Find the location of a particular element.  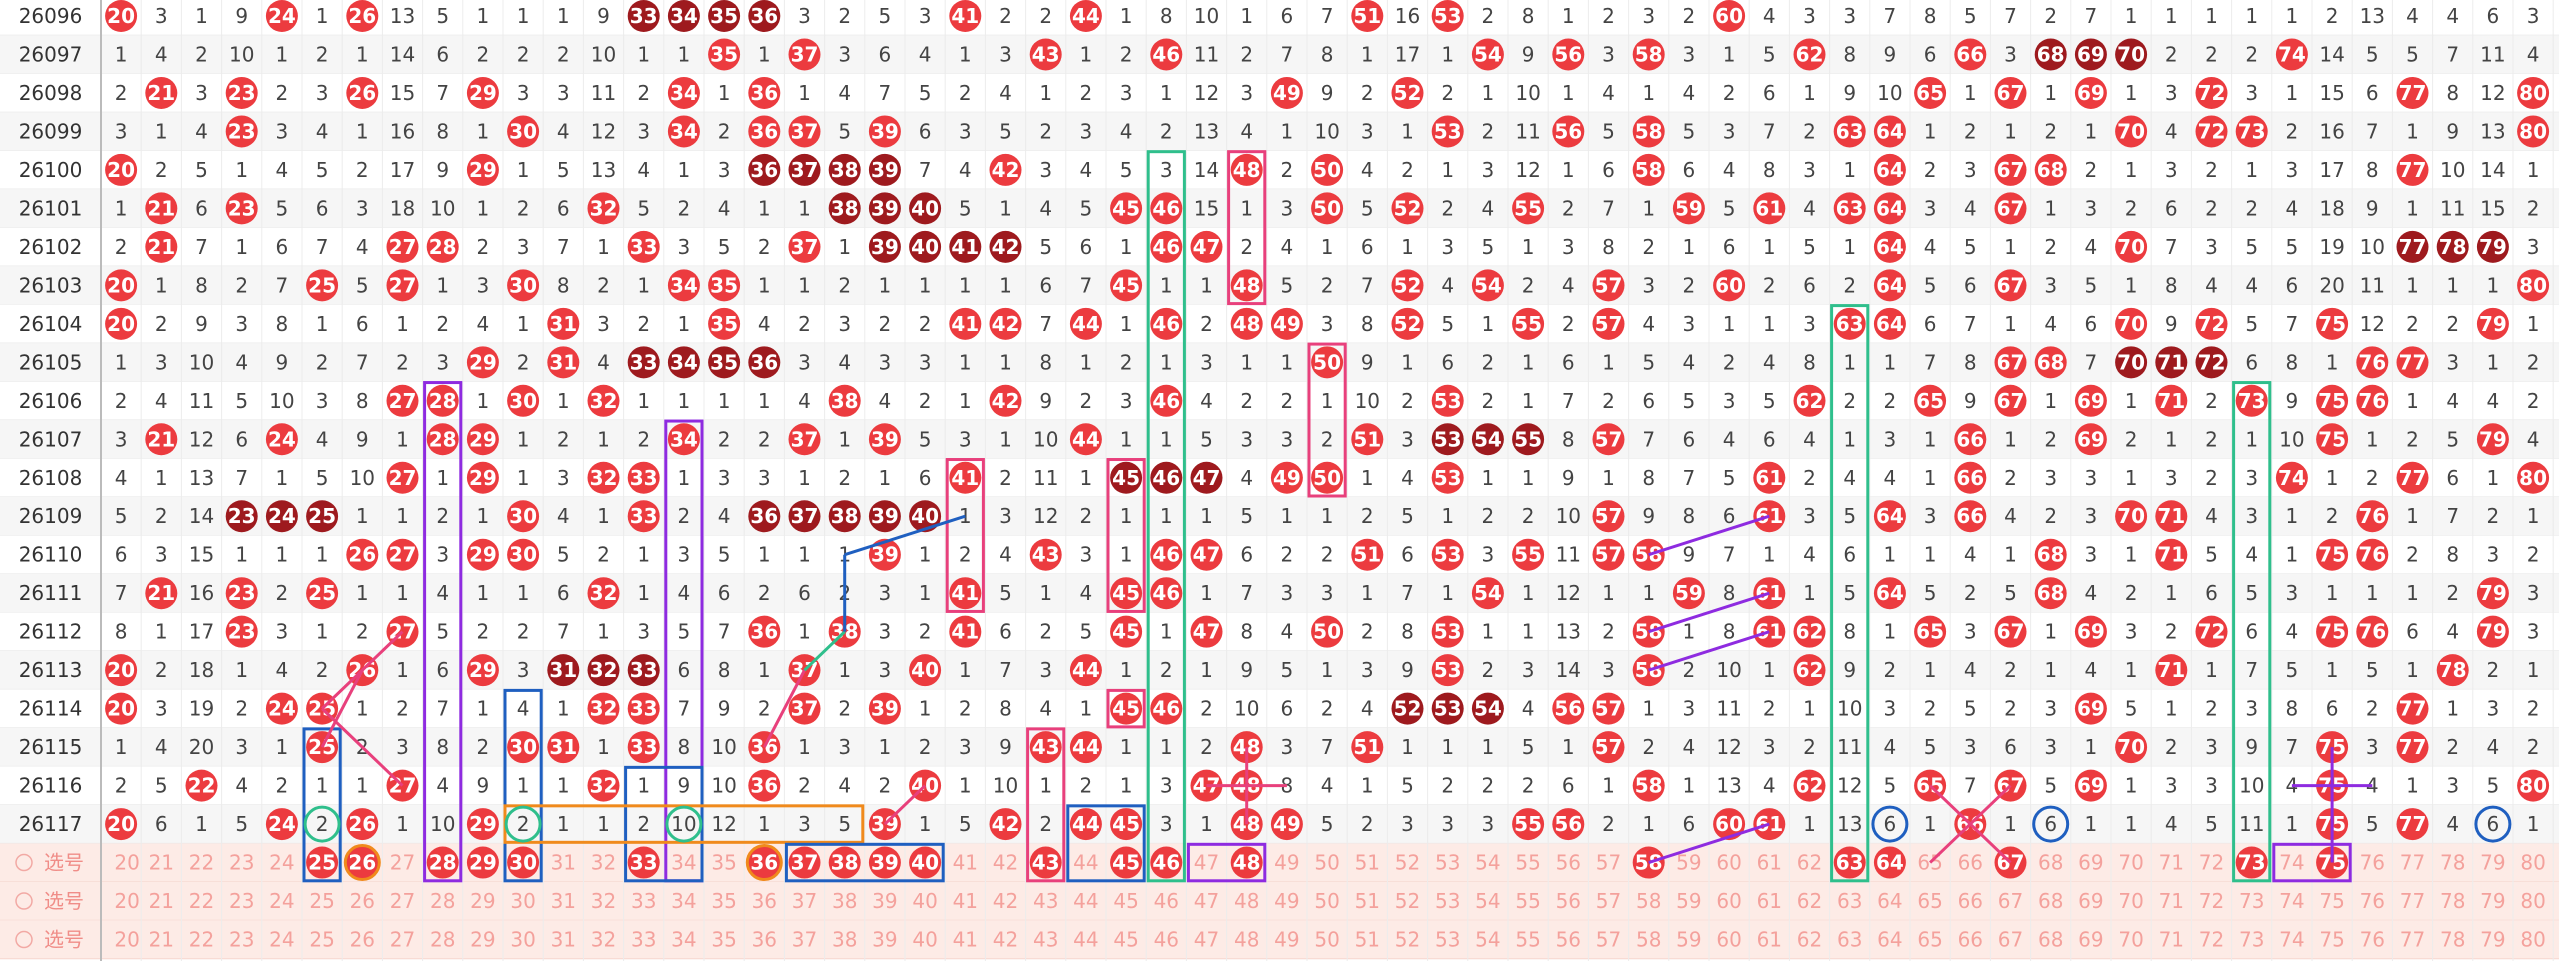

picked-number: 63 is located at coordinates (1850, 863).